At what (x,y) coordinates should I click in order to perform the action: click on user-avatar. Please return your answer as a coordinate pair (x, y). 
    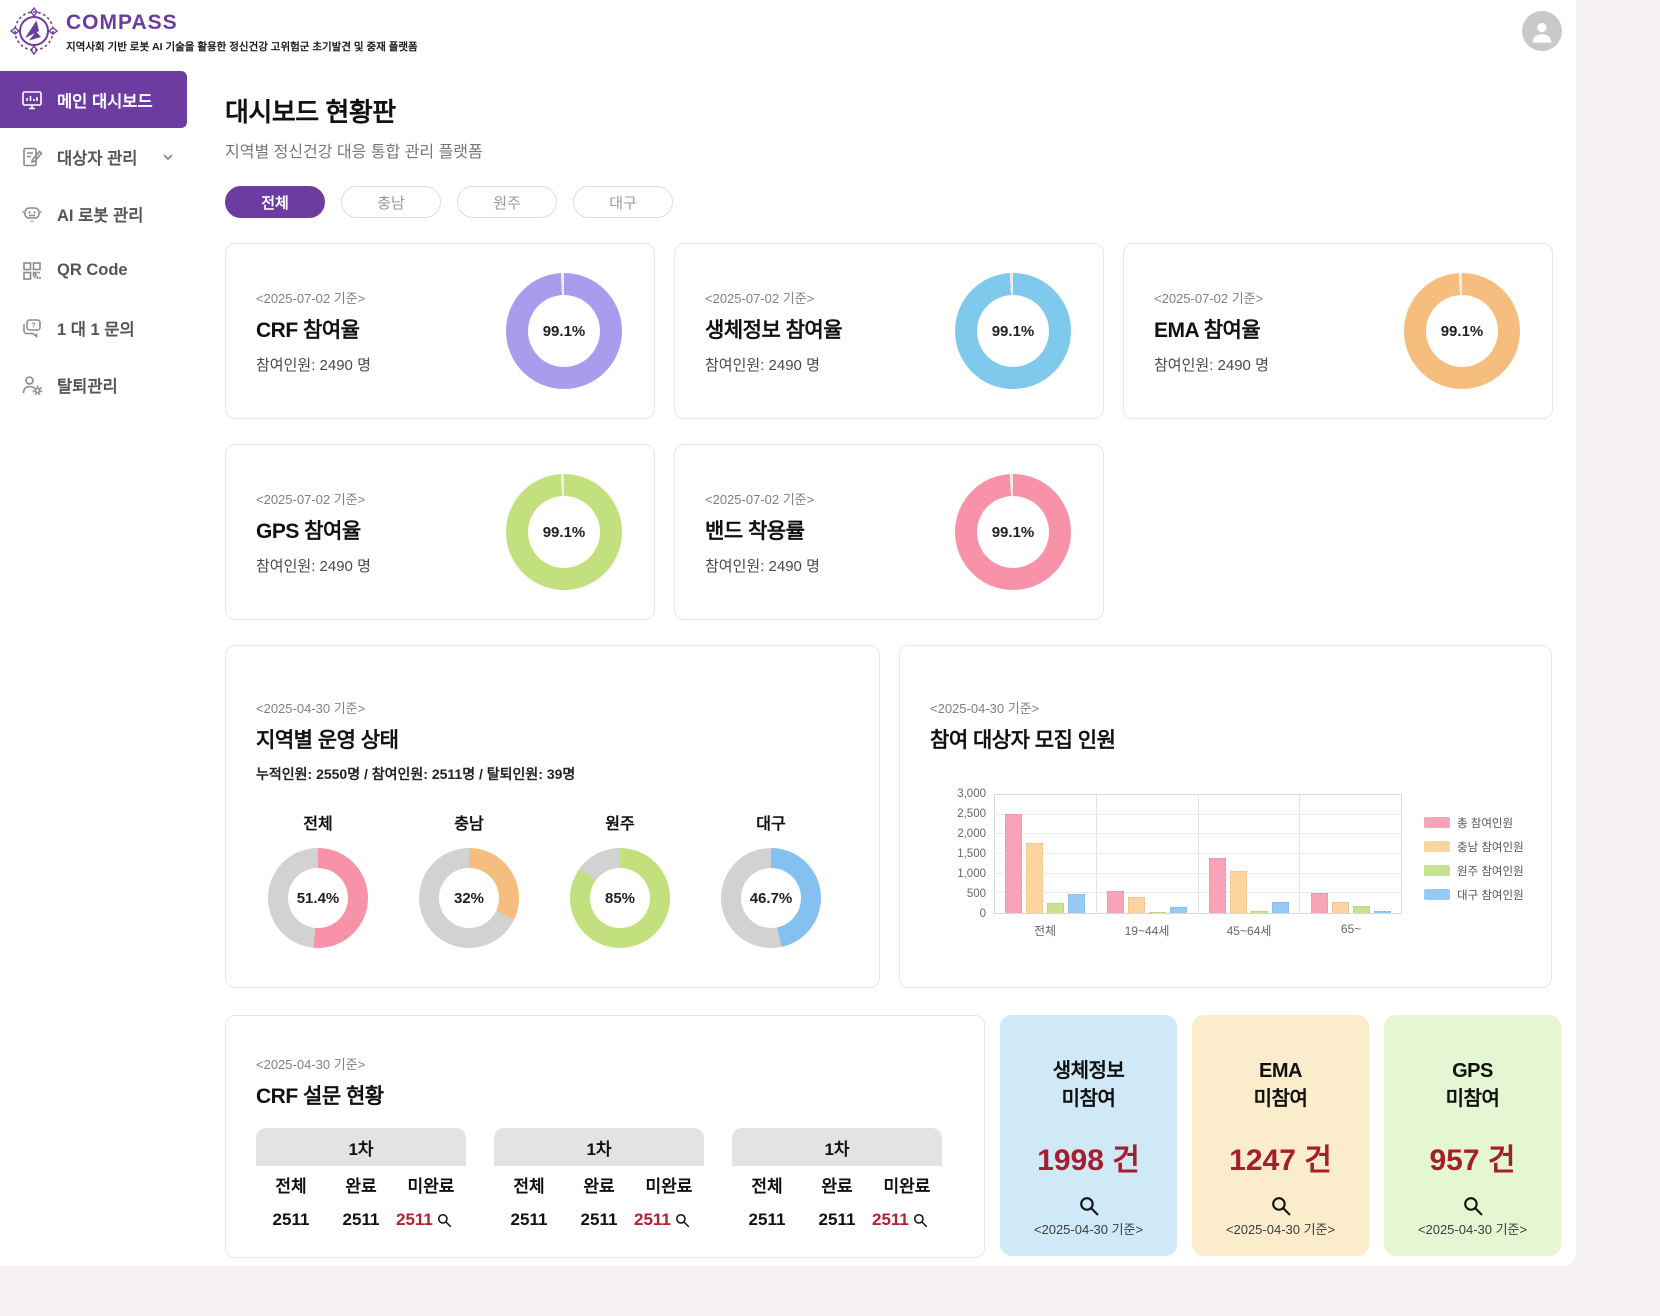
    Looking at the image, I should click on (1542, 31).